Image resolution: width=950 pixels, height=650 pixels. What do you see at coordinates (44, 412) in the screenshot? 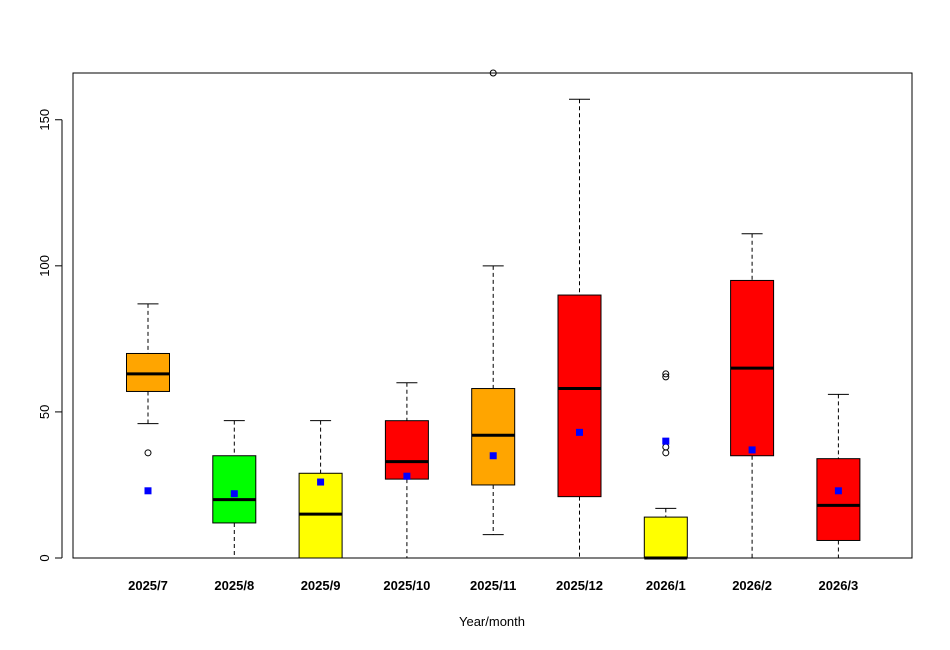
I see `y-tick-label: 50` at bounding box center [44, 412].